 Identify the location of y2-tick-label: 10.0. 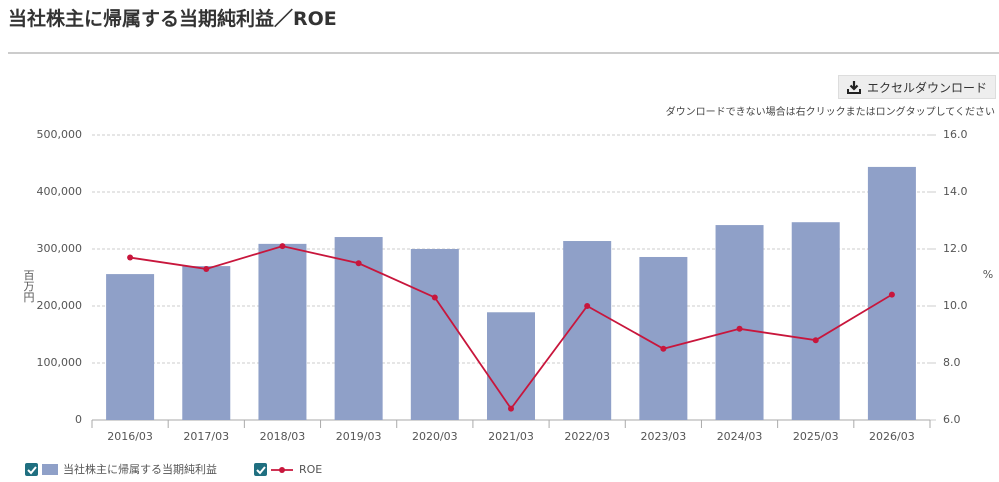
(955, 305).